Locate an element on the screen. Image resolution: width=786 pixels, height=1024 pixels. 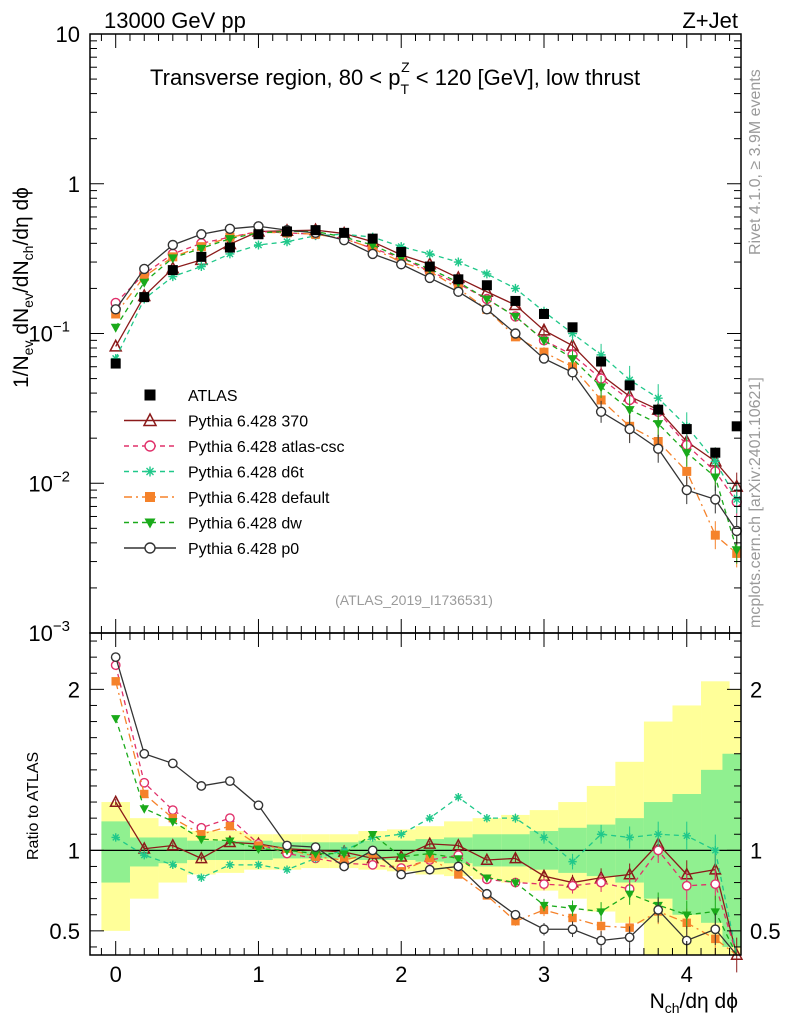
legend-entry-4: Pythia 6.428 default is located at coordinates (227, 498).